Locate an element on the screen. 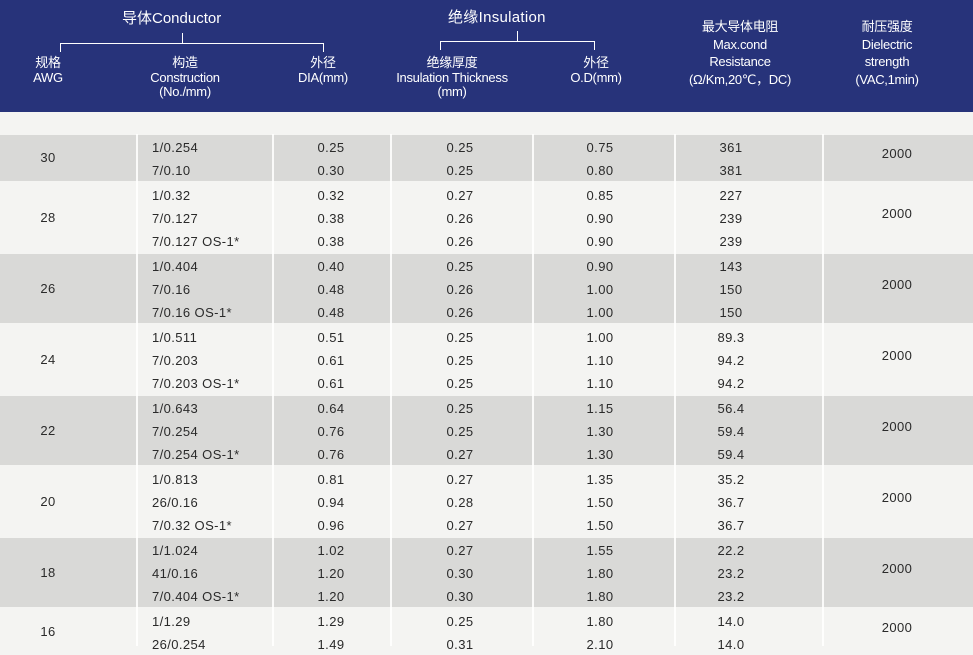 The image size is (973, 655). od-cell: 1.35 is located at coordinates (600, 479).